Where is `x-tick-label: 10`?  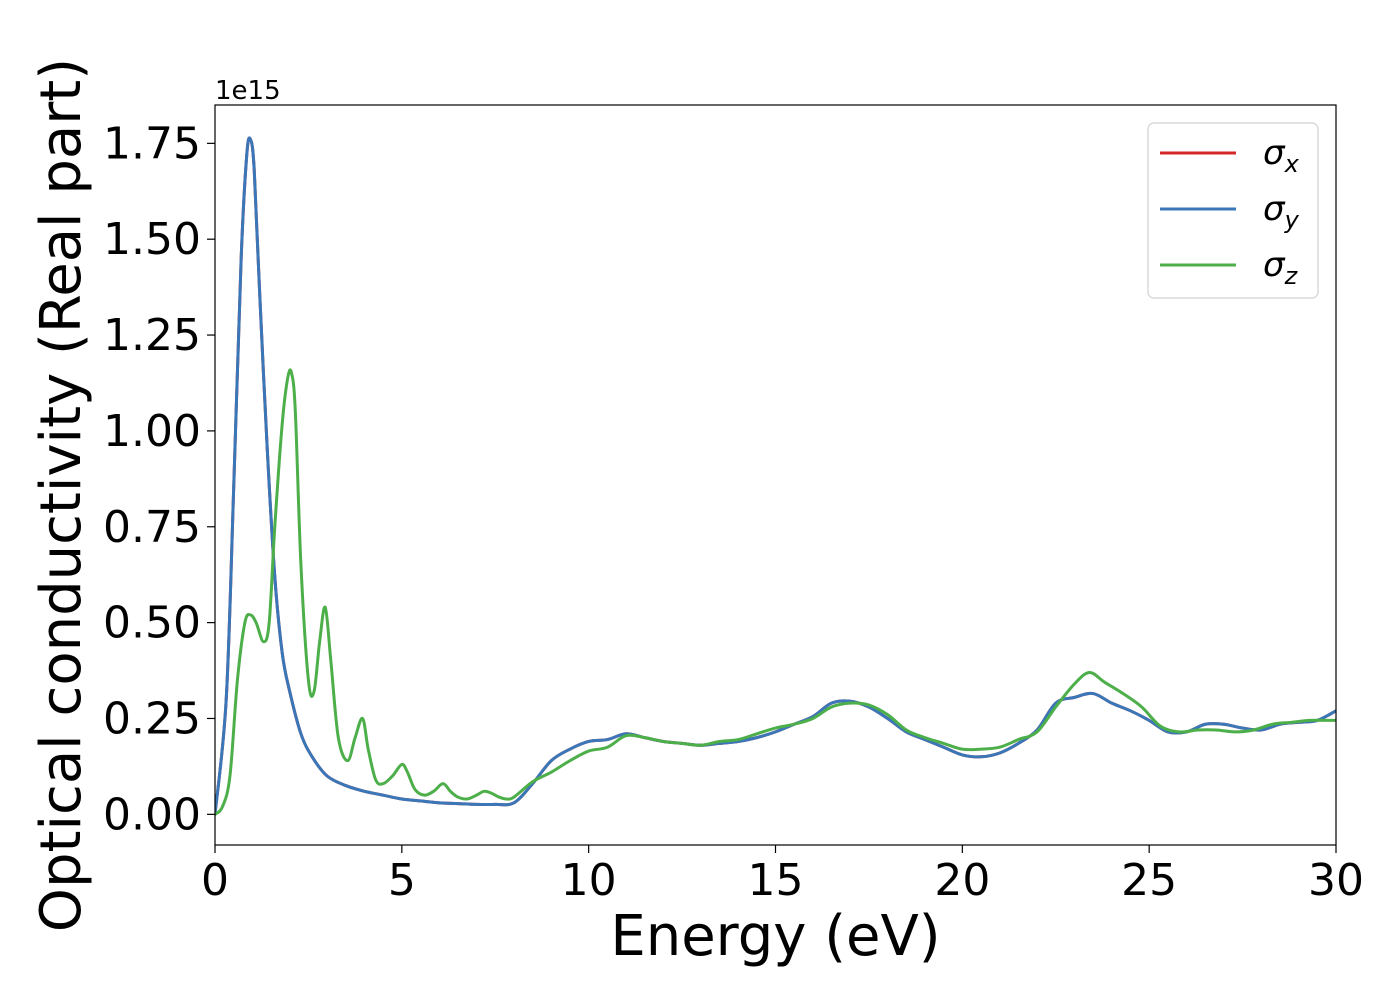
x-tick-label: 10 is located at coordinates (589, 880).